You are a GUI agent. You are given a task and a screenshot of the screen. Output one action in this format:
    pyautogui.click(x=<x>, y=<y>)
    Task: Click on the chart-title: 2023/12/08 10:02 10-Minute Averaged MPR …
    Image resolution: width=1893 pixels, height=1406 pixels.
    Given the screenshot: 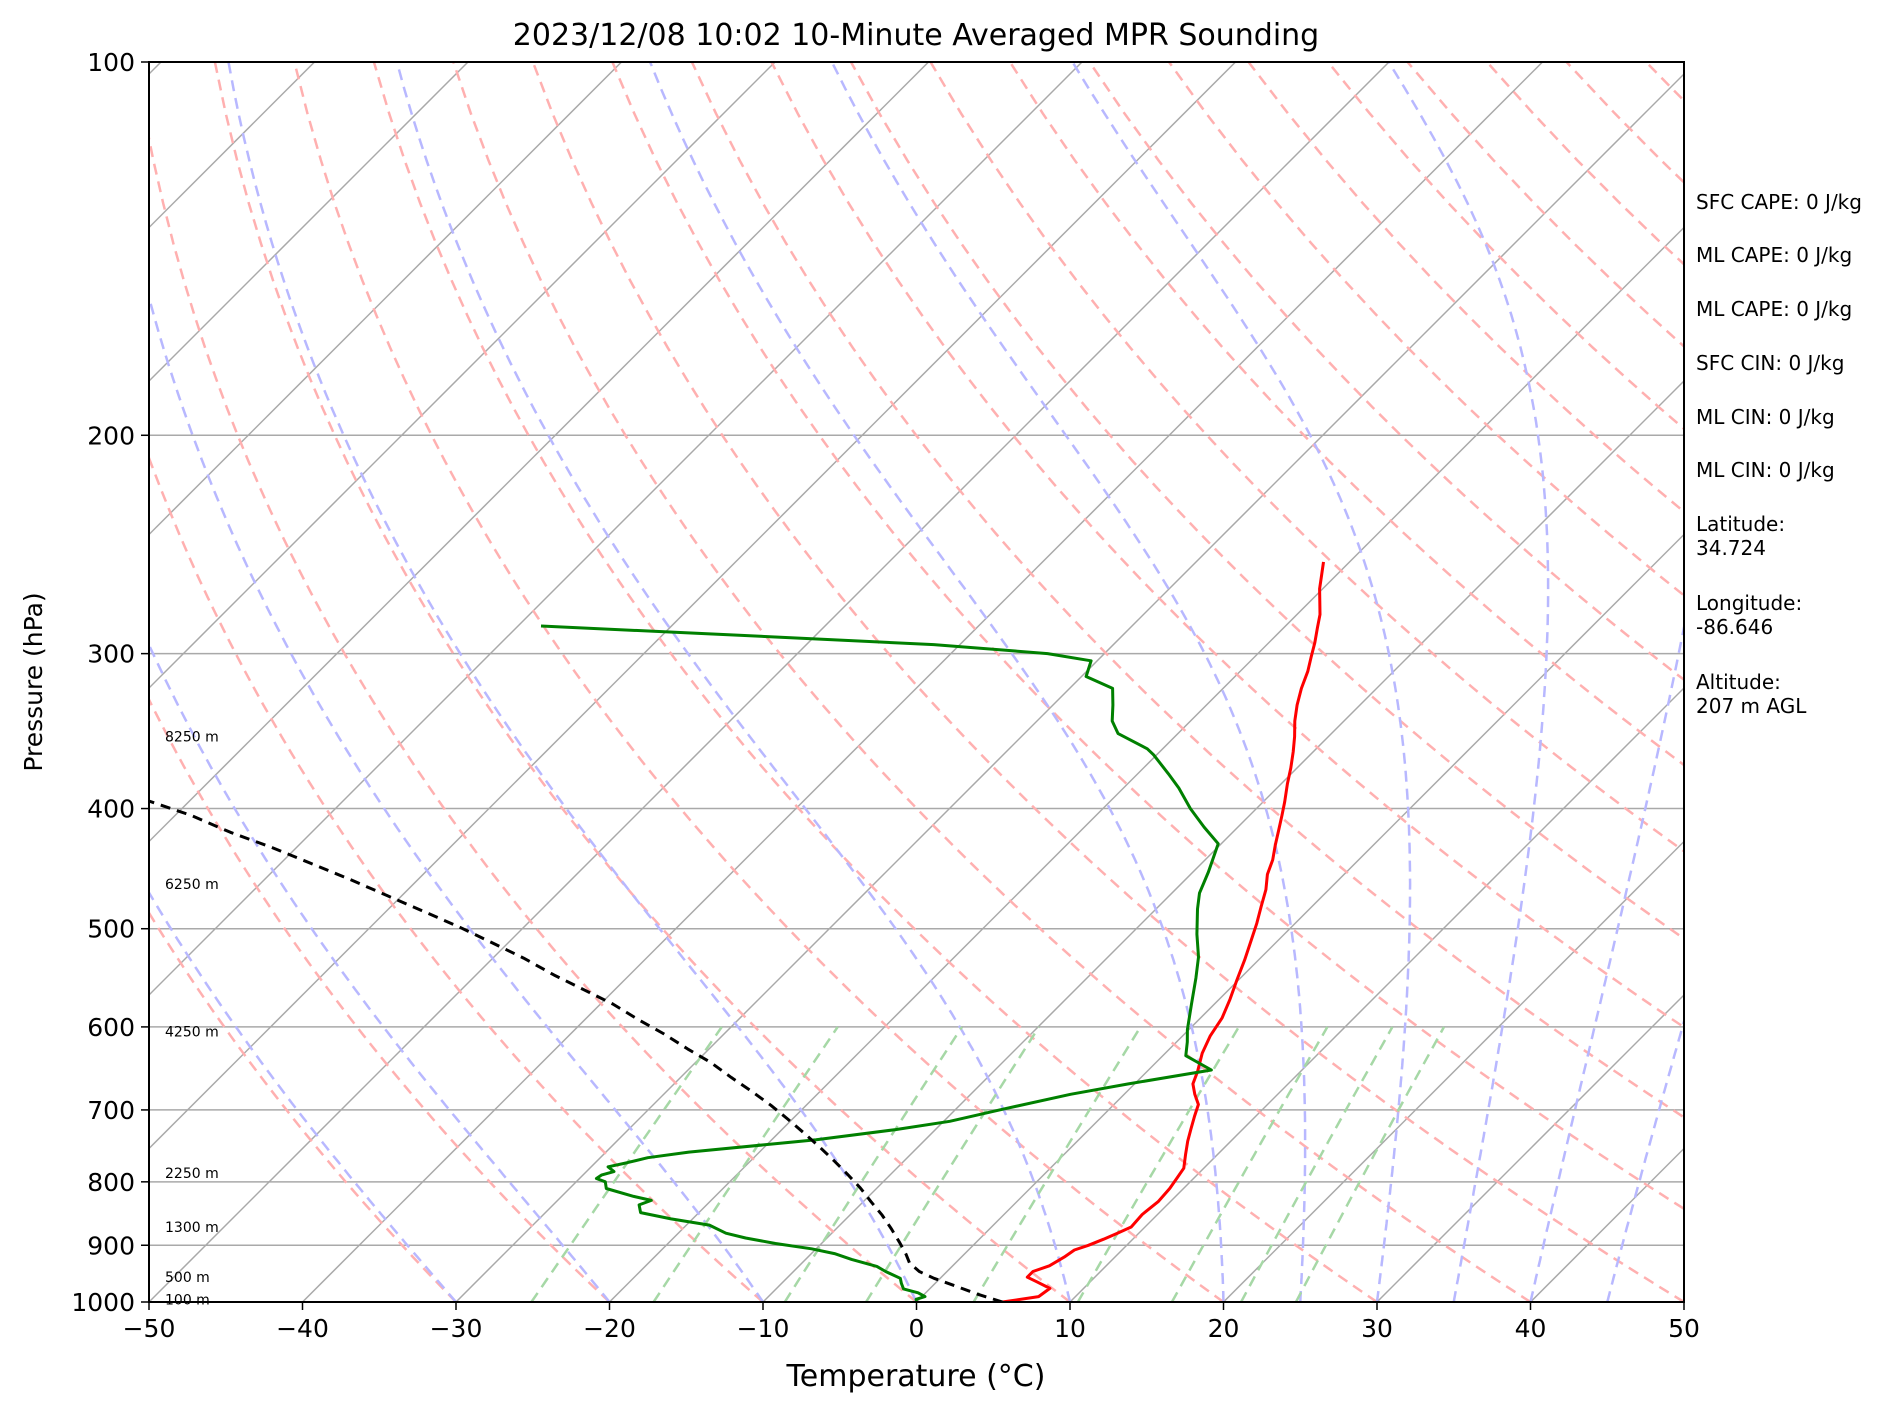 What is the action you would take?
    pyautogui.click(x=916, y=35)
    